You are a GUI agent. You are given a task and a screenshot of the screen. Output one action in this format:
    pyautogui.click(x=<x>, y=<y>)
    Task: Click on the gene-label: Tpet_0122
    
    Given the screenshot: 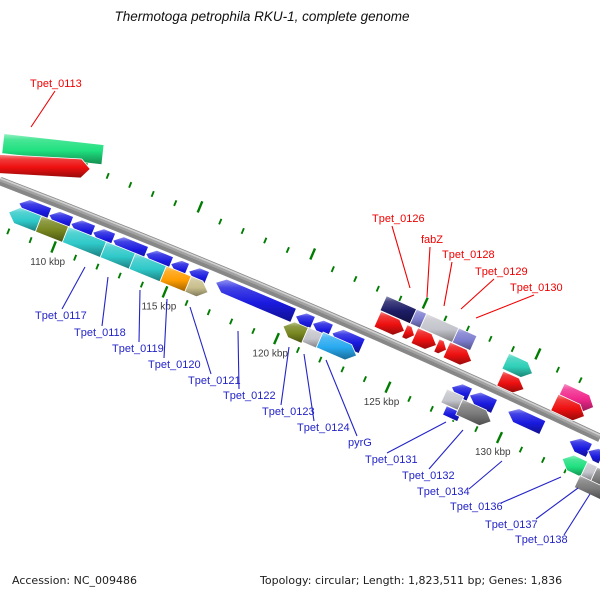 What is the action you would take?
    pyautogui.click(x=249, y=396)
    